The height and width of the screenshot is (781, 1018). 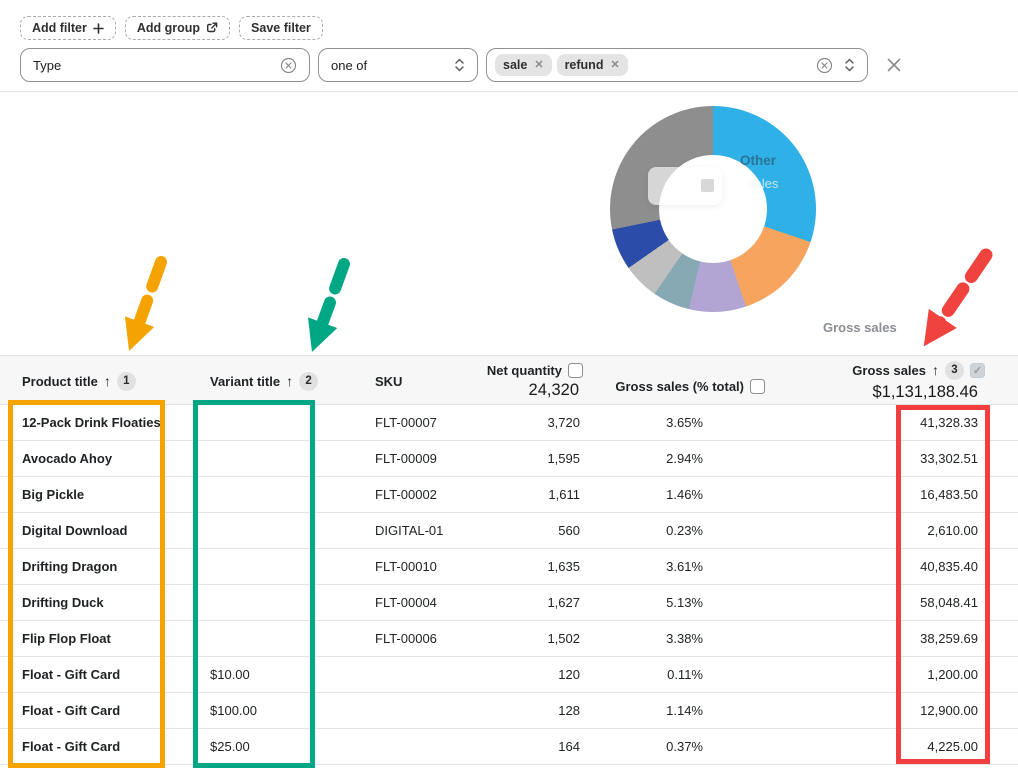 I want to click on arrow-to-gross-sales, so click(x=958, y=297).